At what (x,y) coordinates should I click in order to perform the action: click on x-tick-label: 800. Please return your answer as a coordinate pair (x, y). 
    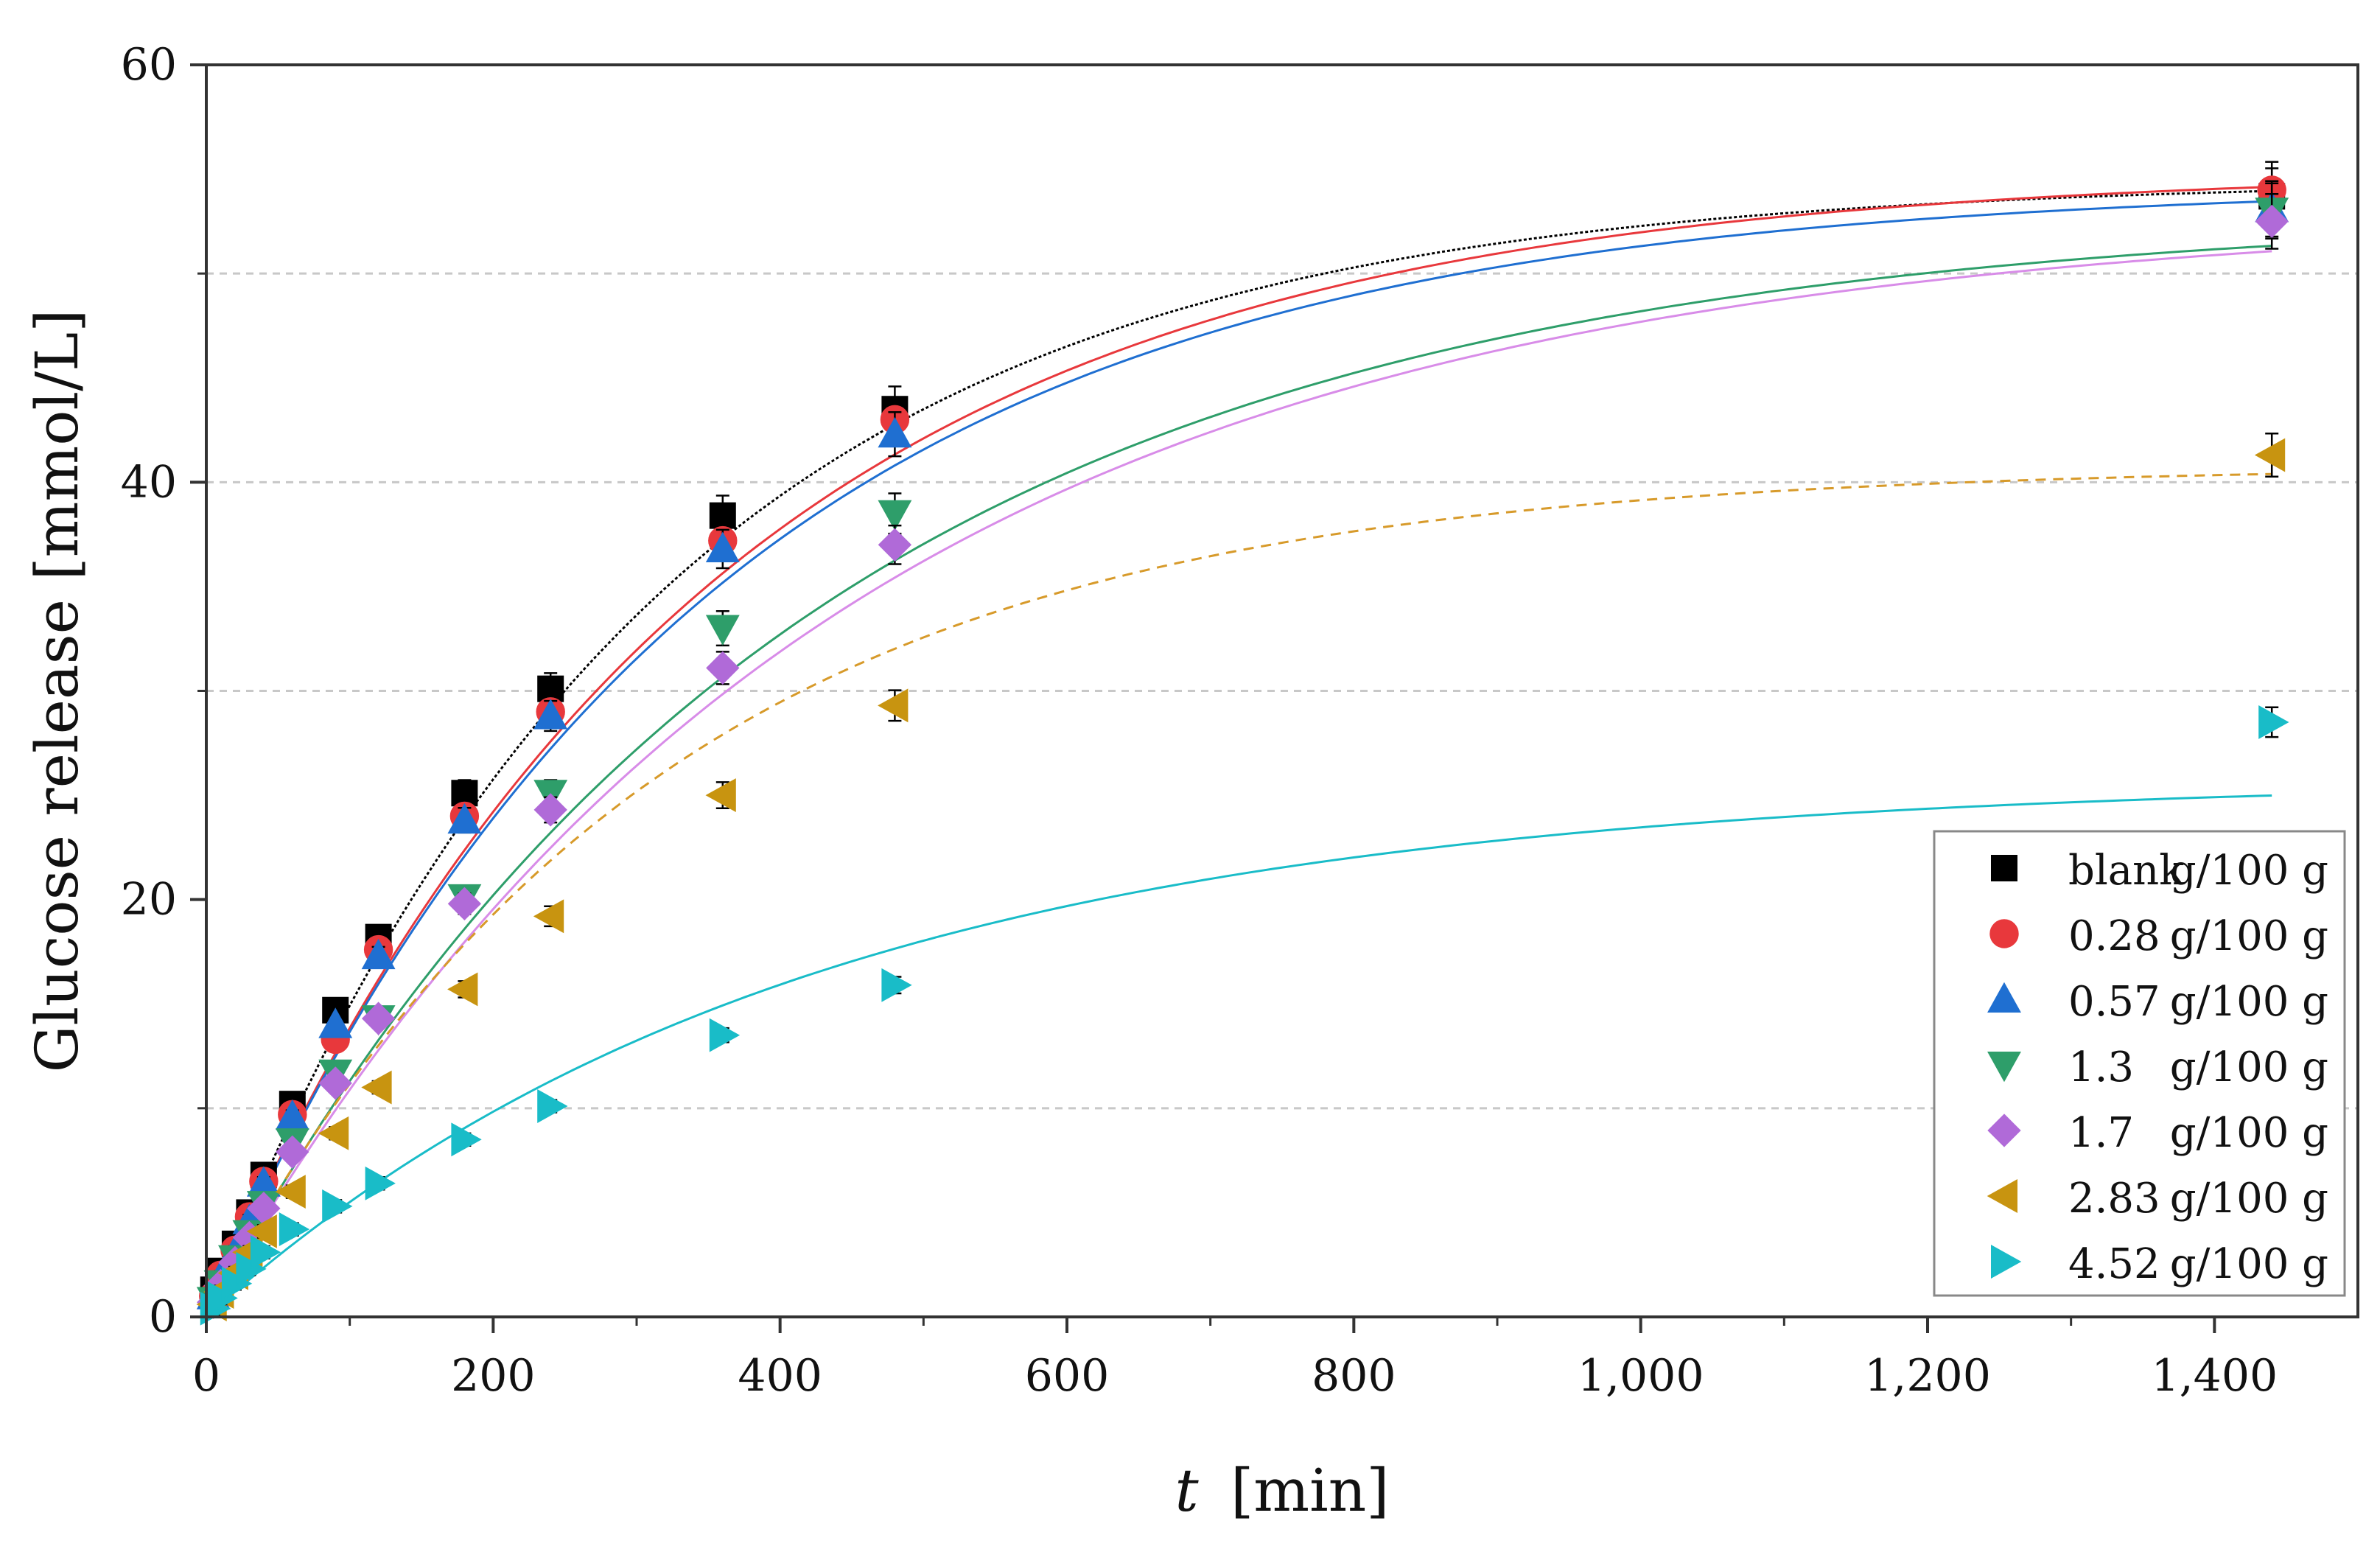
    Looking at the image, I should click on (1354, 1376).